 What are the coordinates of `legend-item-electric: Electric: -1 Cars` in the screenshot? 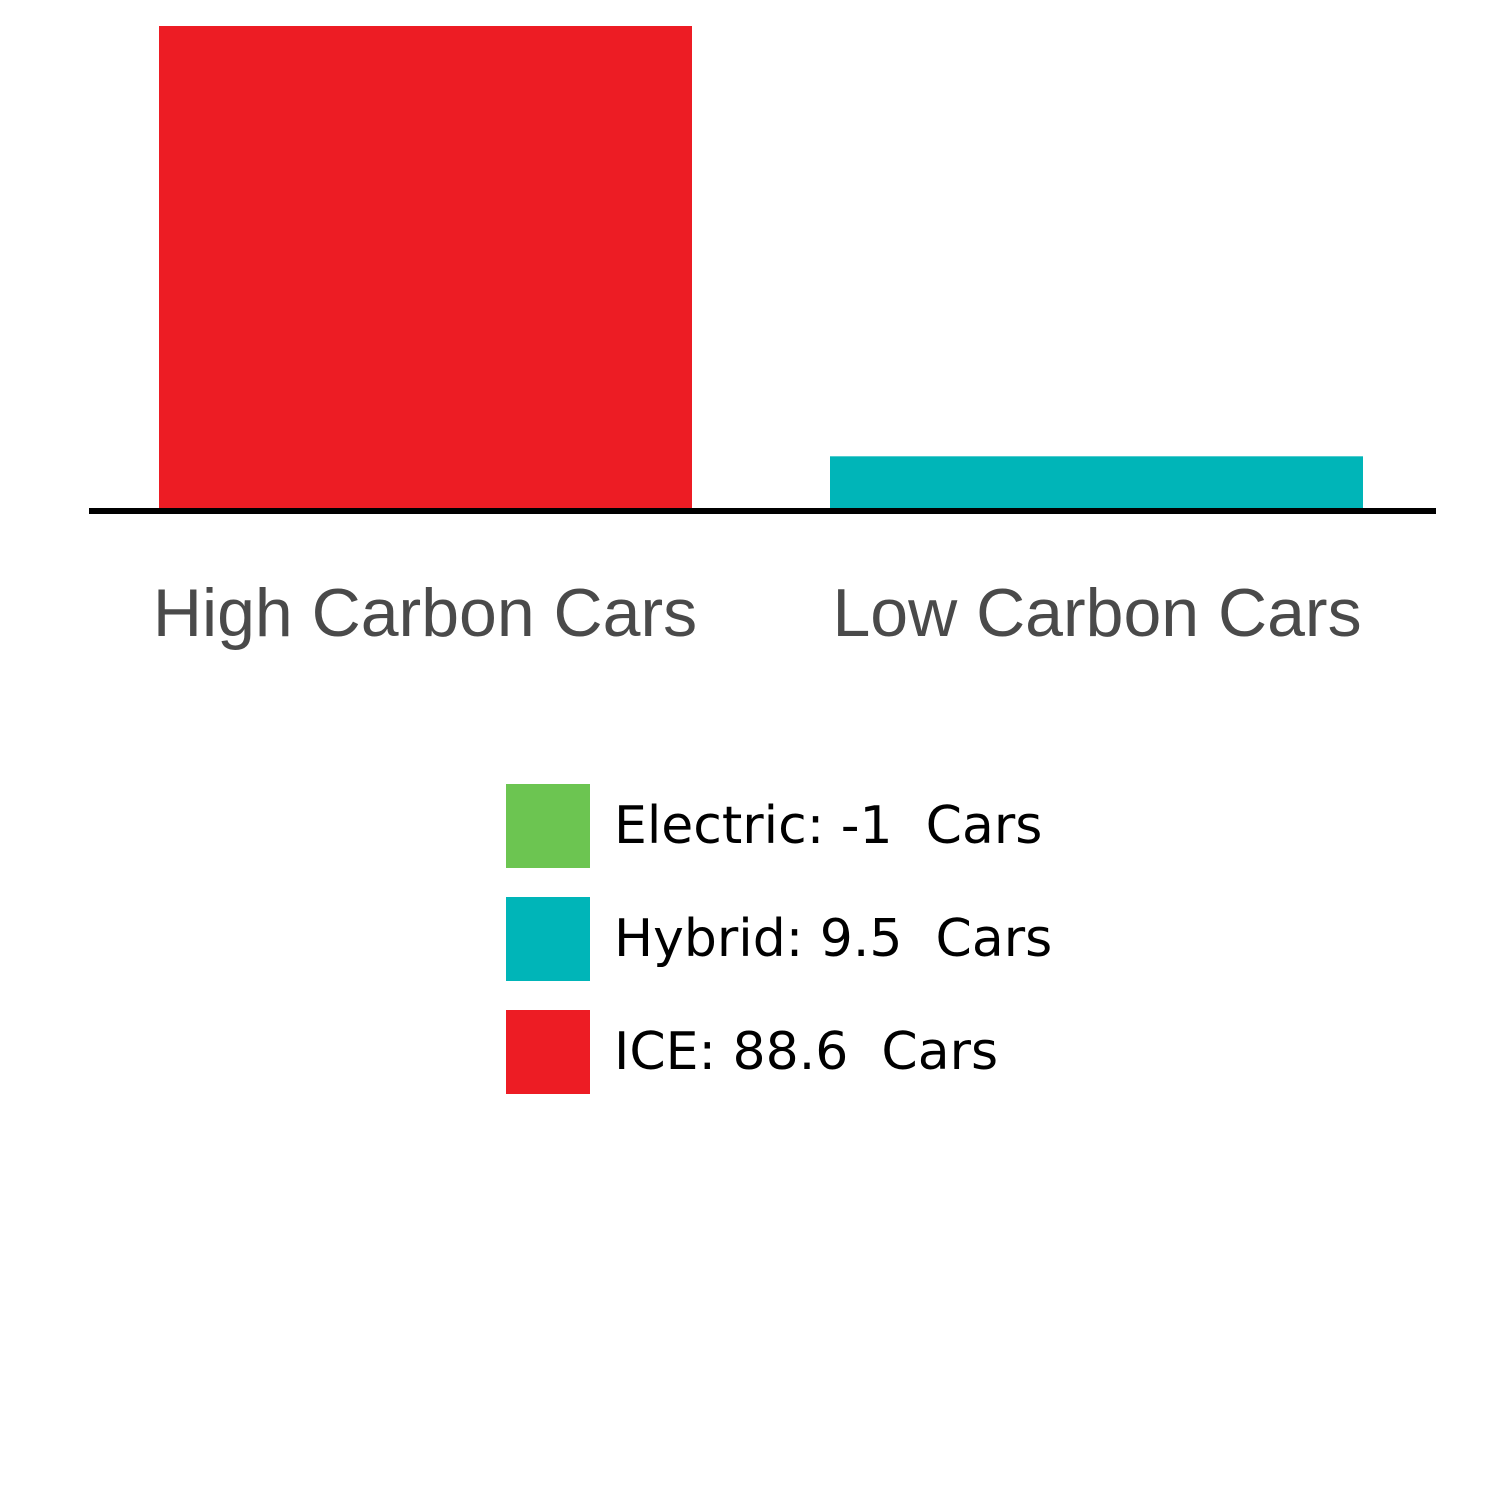 It's located at (779, 826).